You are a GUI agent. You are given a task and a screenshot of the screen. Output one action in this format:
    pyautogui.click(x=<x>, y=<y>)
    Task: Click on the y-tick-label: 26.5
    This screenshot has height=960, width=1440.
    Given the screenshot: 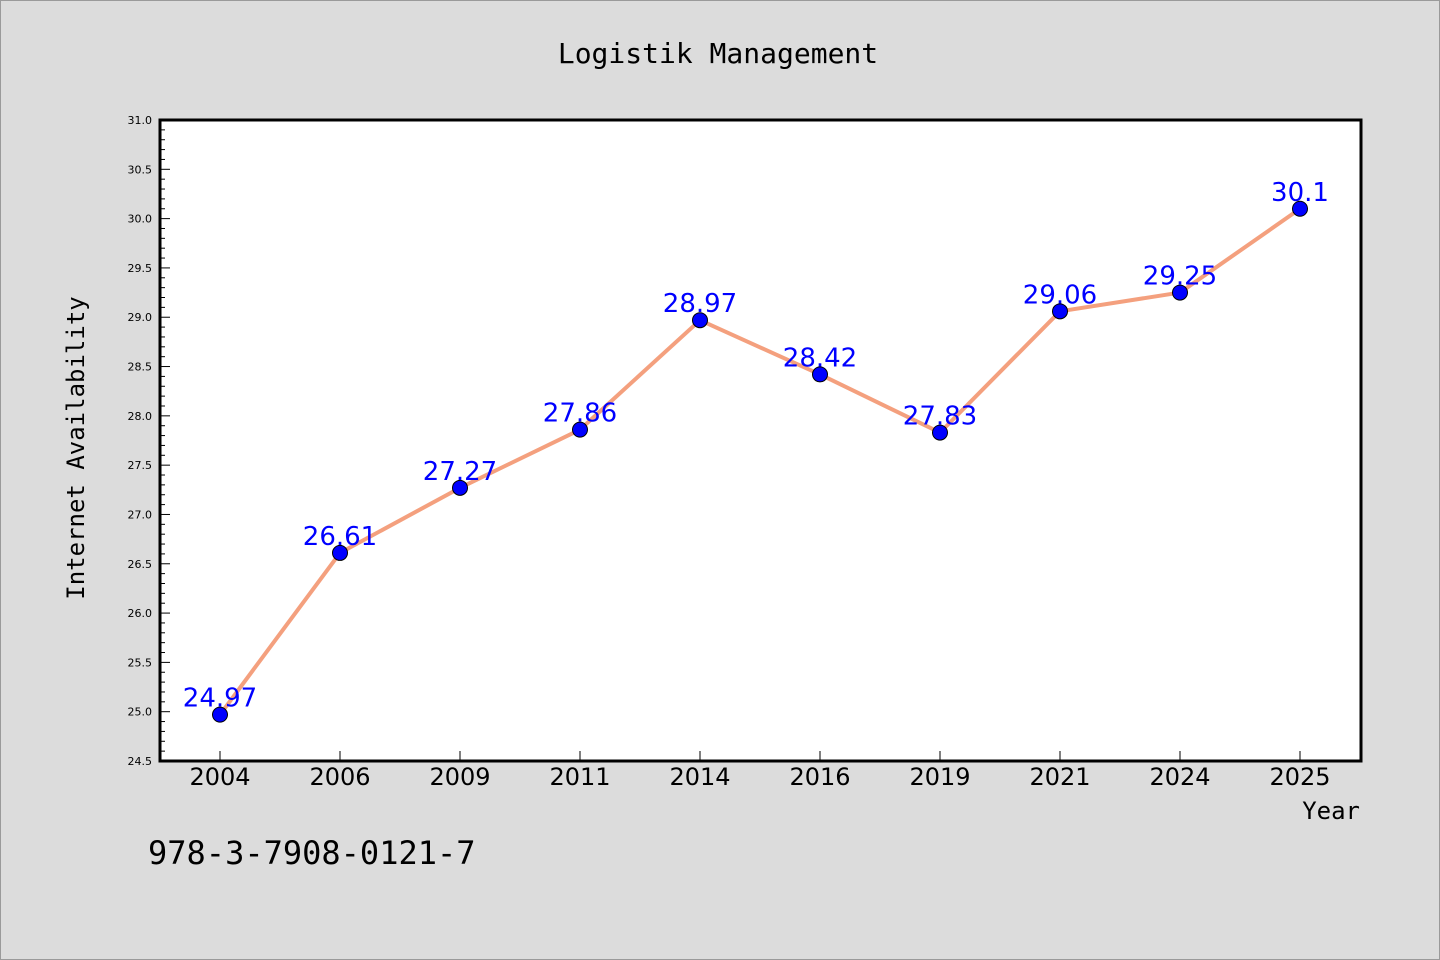 What is the action you would take?
    pyautogui.click(x=140, y=564)
    